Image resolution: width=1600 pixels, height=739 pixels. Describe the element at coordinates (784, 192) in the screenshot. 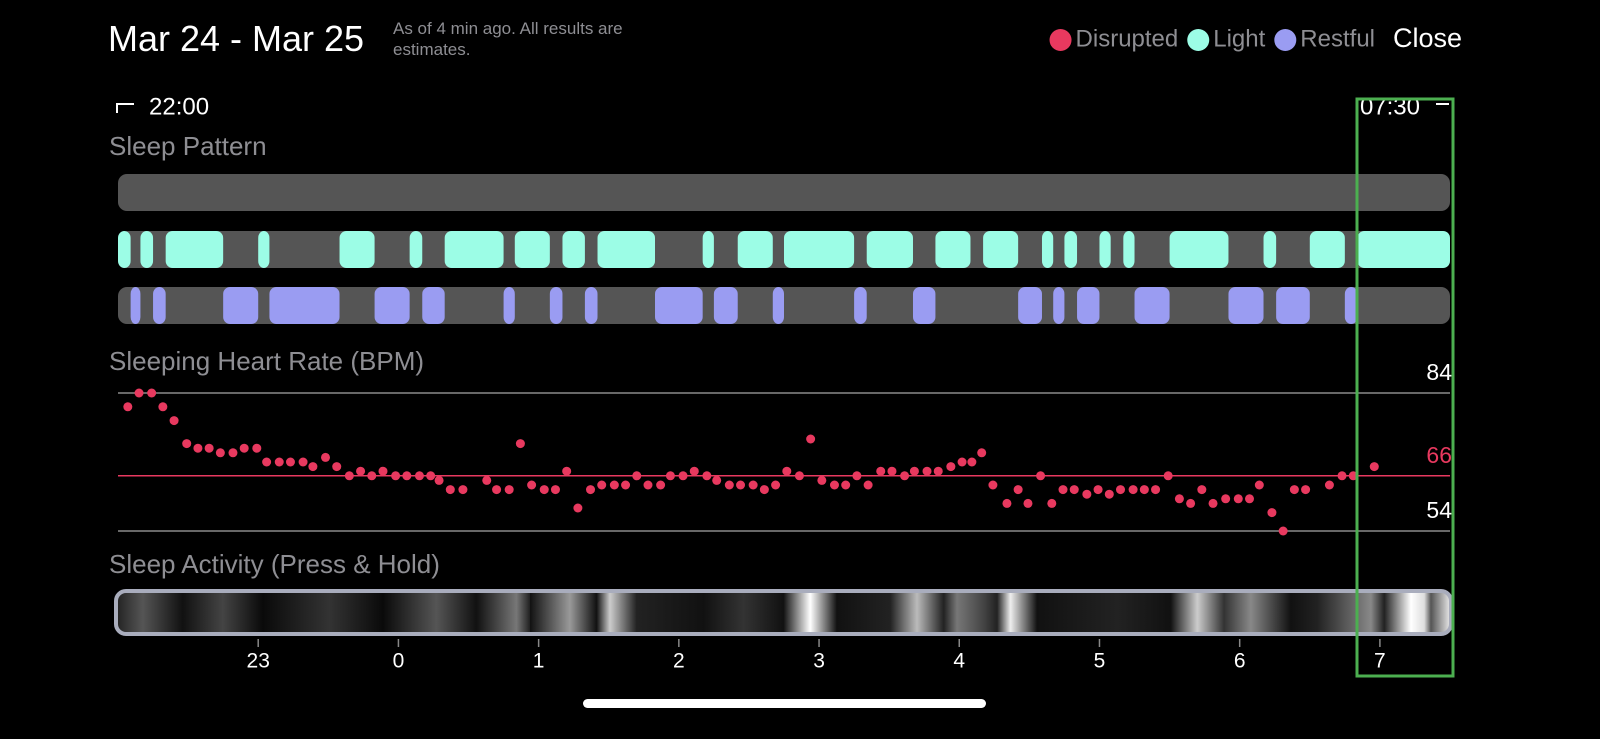

I see `disrupted-track` at that location.